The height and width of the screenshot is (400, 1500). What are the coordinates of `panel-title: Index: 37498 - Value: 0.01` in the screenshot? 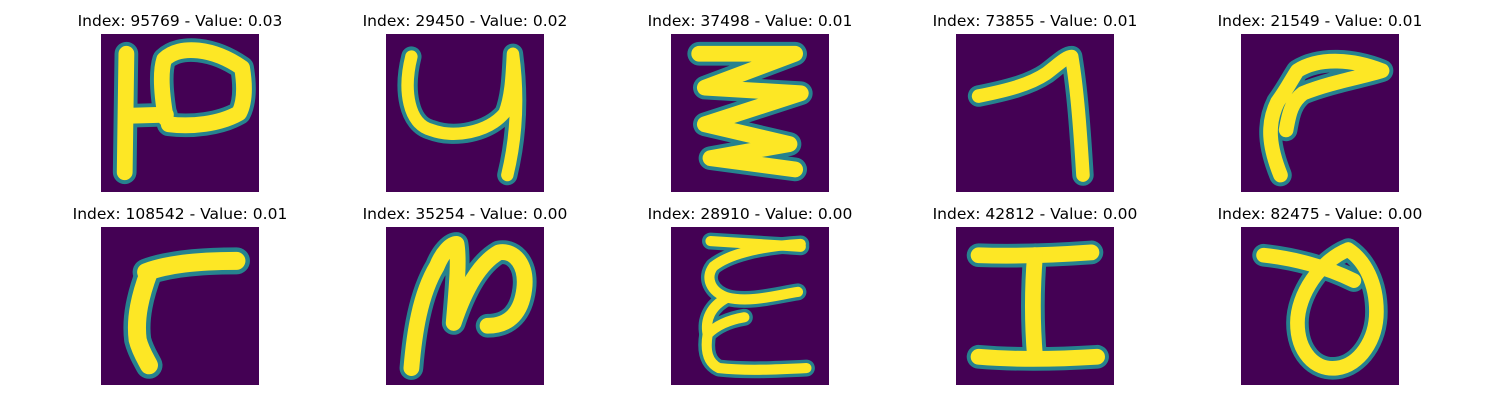 It's located at (750, 21).